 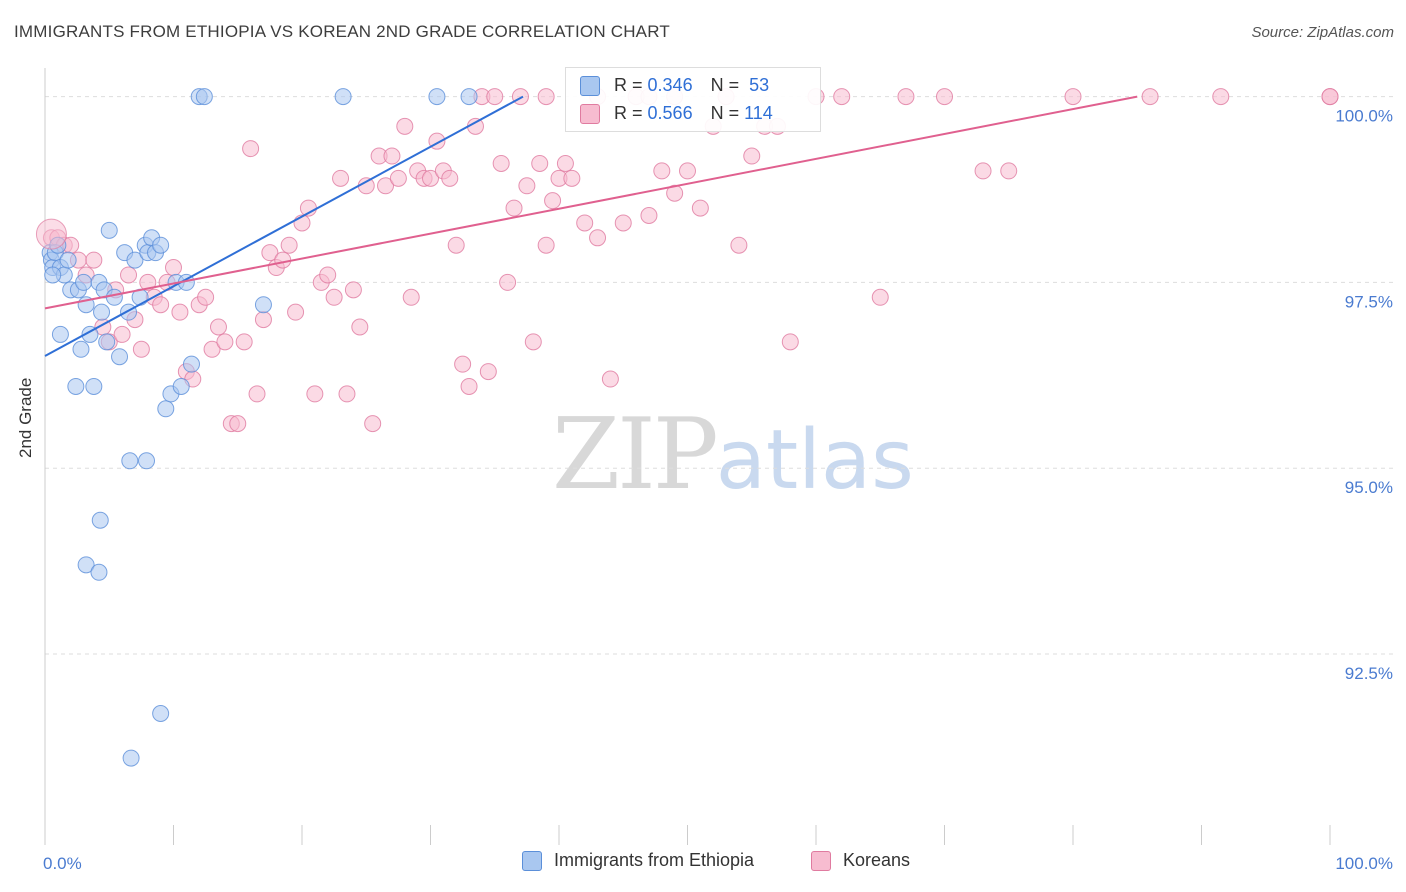 What do you see at coordinates (628, 85) in the screenshot?
I see `legend-r-label: R =` at bounding box center [628, 85].